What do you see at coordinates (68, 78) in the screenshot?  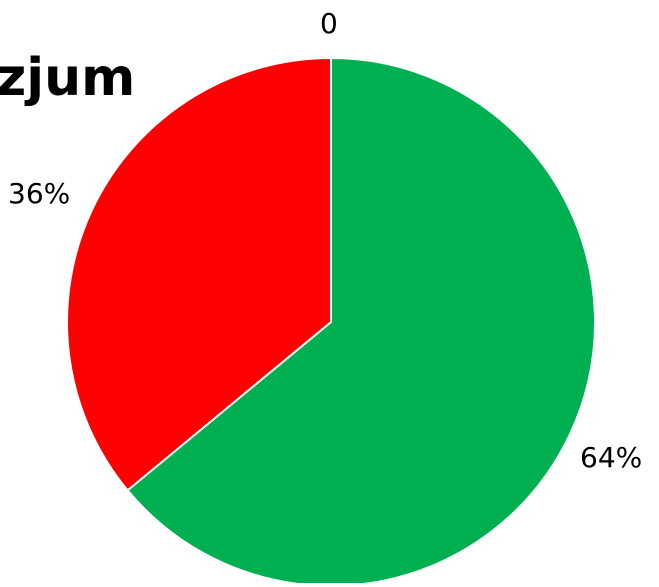 I see `chart-title: zjum` at bounding box center [68, 78].